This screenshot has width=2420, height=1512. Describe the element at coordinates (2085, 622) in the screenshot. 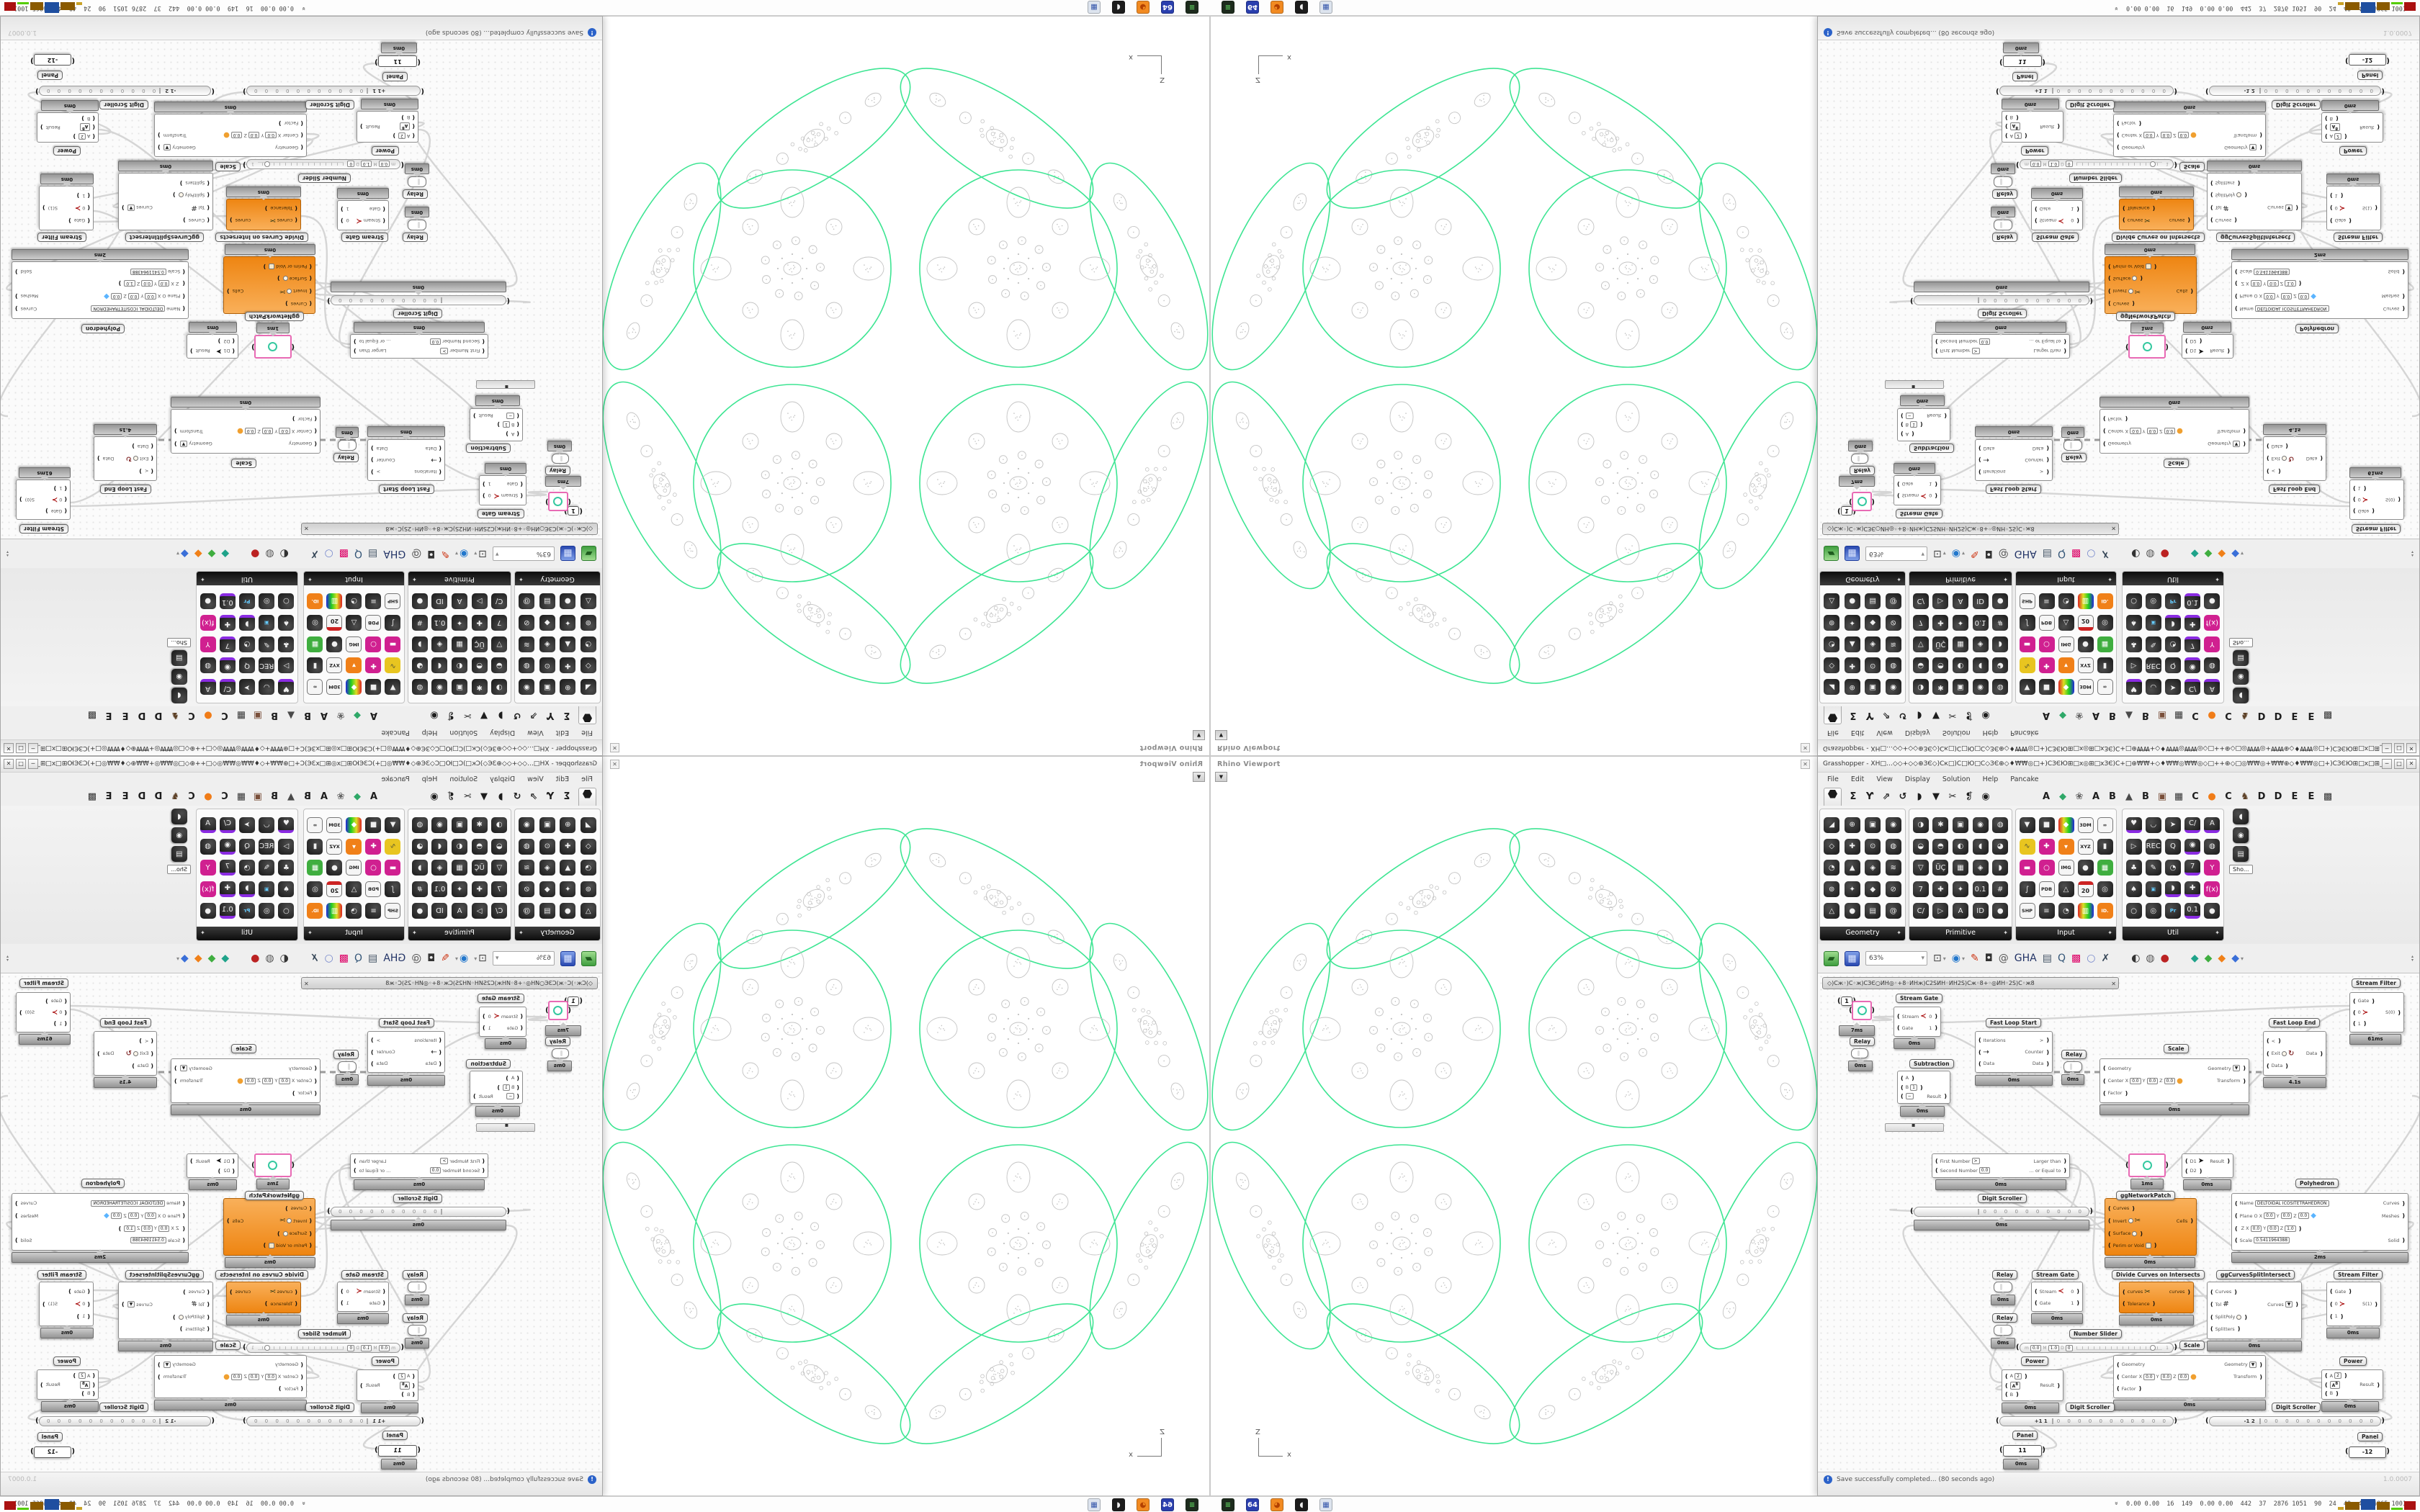

I see `component-icon: 20` at that location.